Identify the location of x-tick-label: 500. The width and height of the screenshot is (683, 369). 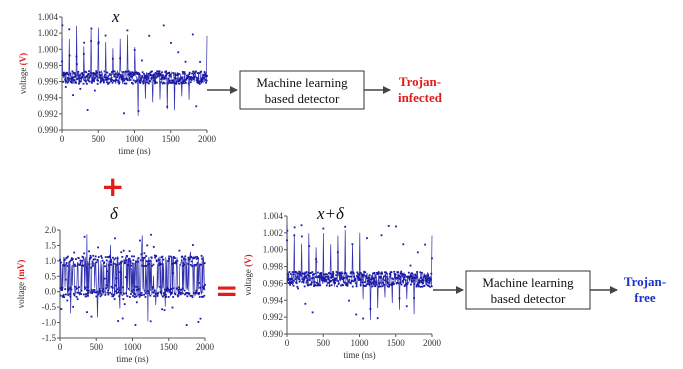
(99, 139).